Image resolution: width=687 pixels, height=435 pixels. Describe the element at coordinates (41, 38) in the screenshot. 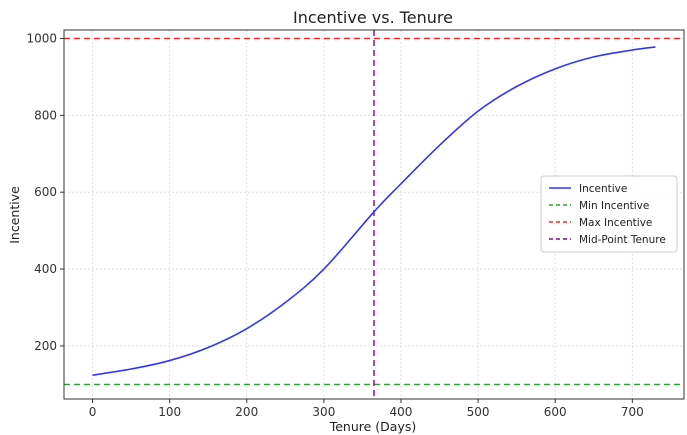

I see `y-tick-label: 1000` at that location.